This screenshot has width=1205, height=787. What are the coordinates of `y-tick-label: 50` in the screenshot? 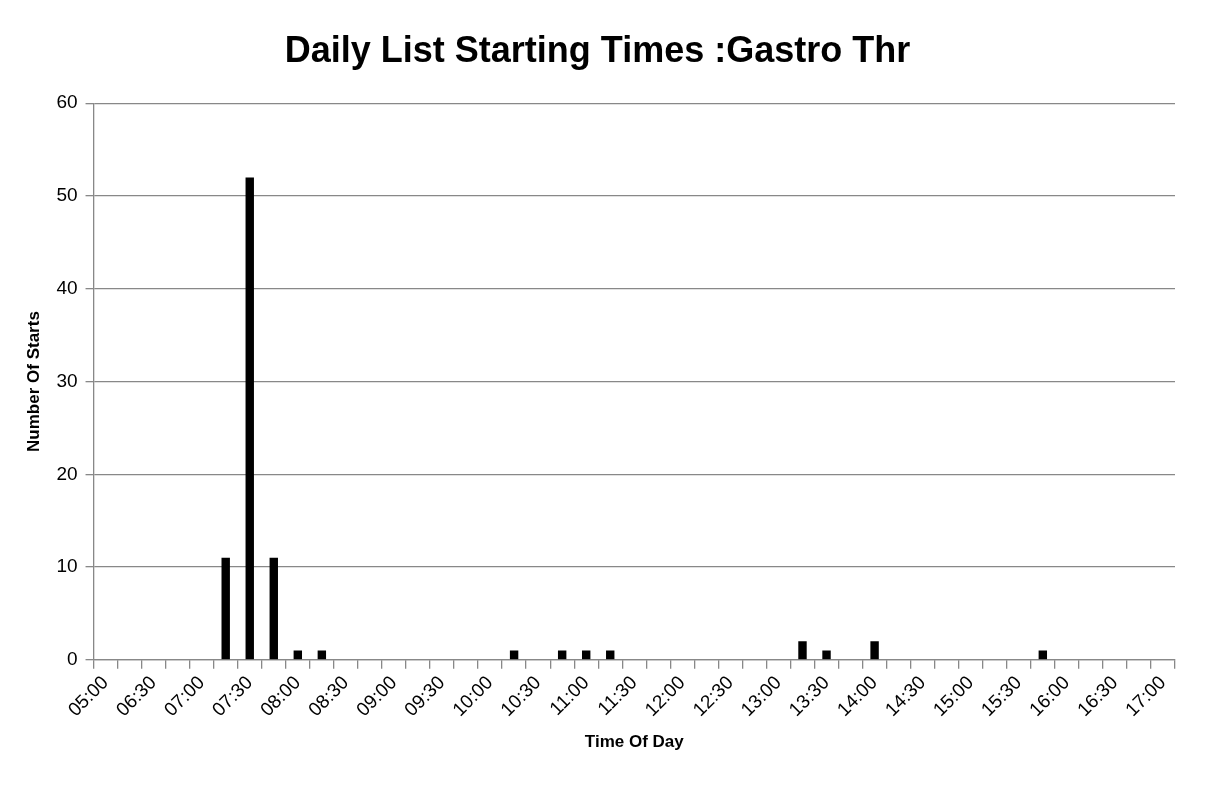 It's located at (67, 195).